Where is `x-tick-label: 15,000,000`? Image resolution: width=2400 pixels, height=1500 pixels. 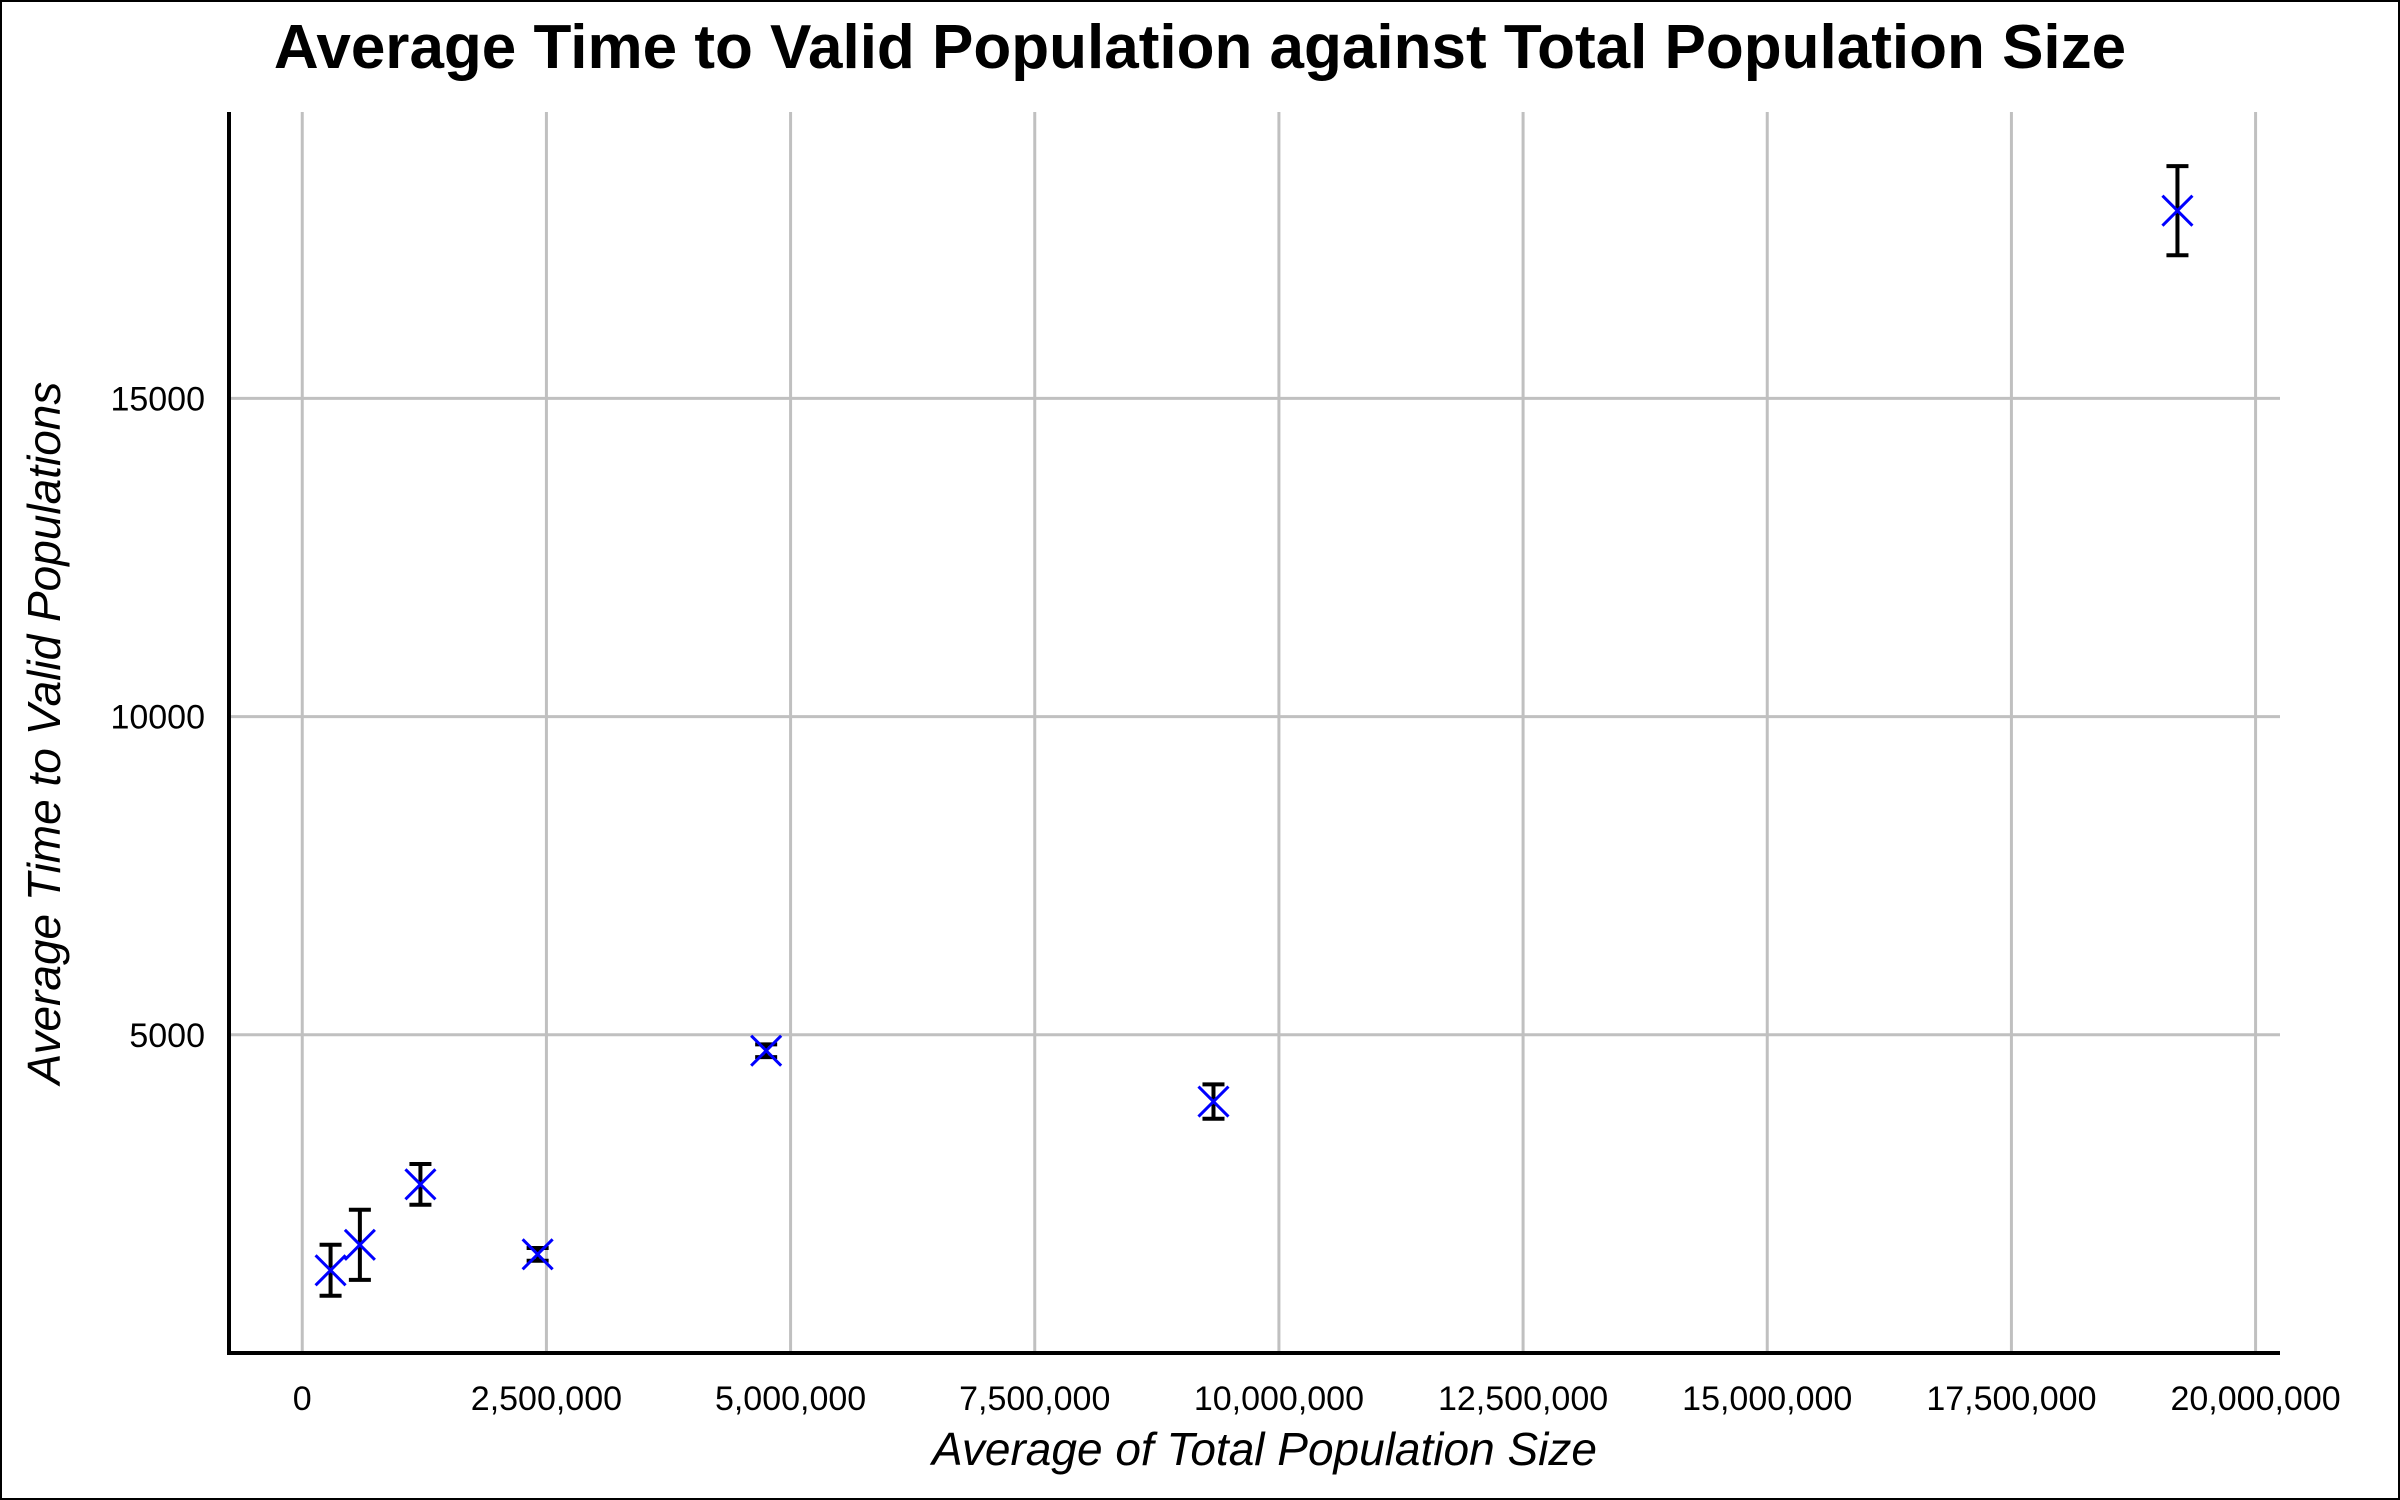
x-tick-label: 15,000,000 is located at coordinates (1767, 1399).